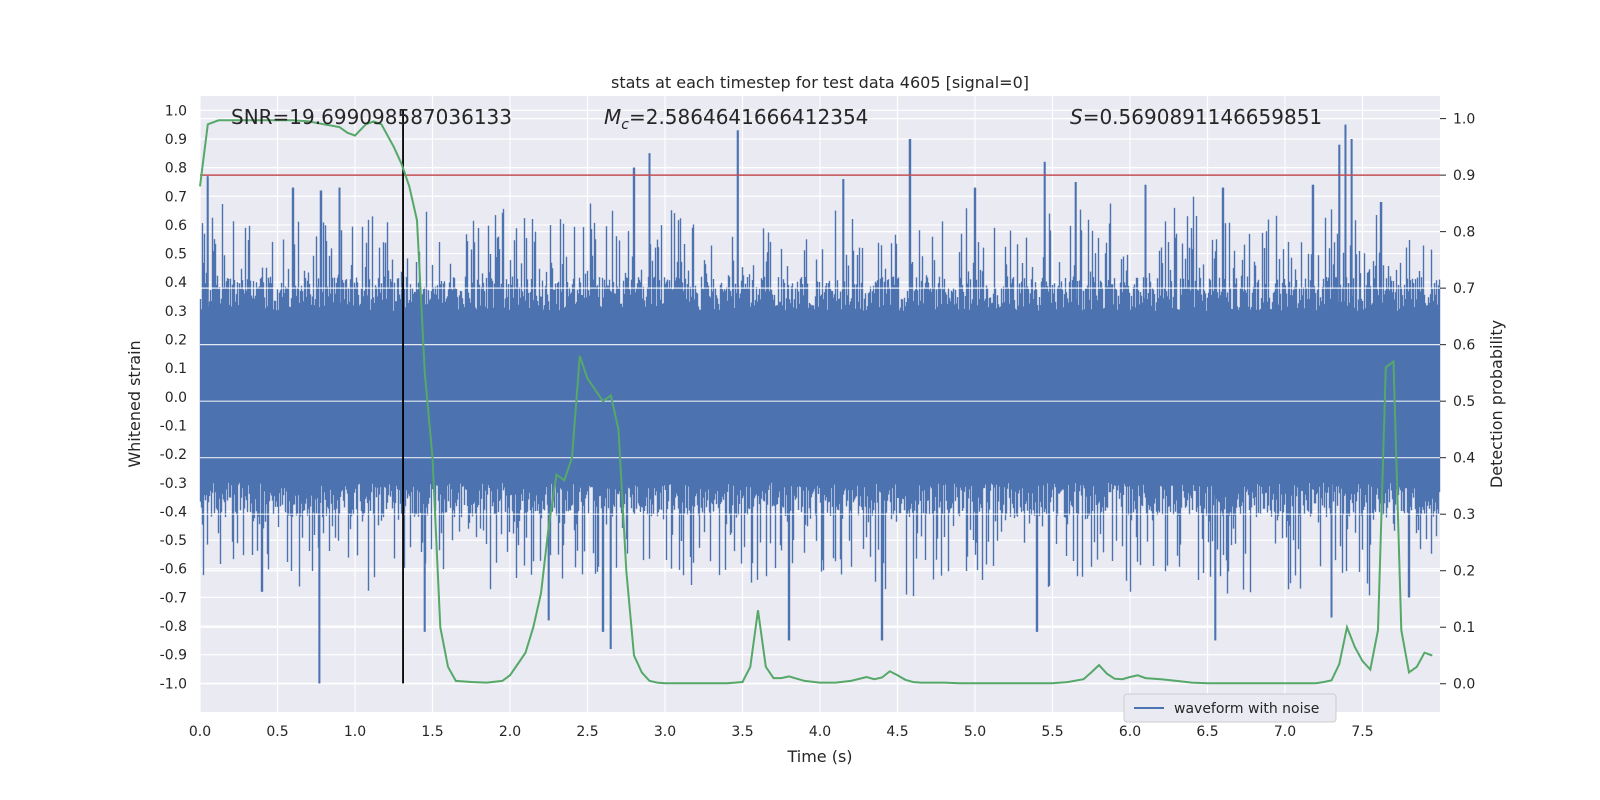  I want to click on x-tick-label: 6.0, so click(1130, 732).